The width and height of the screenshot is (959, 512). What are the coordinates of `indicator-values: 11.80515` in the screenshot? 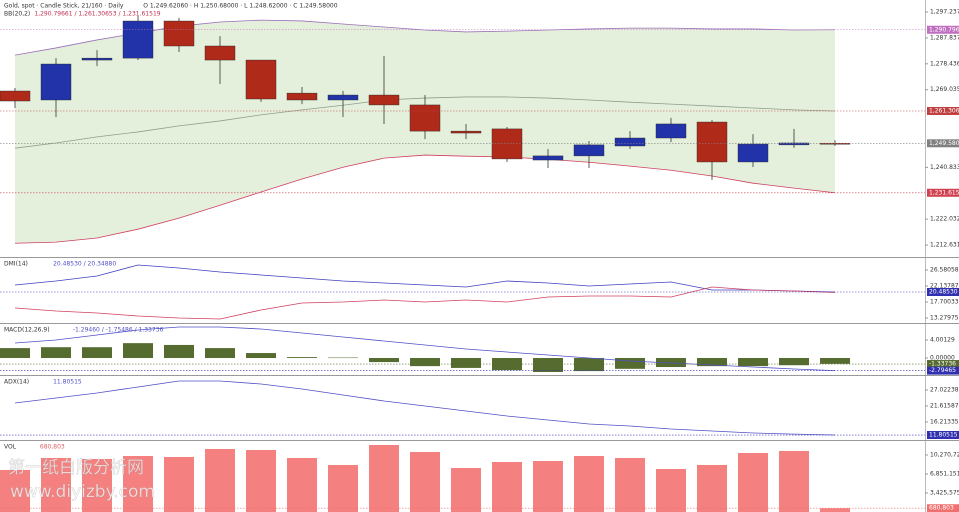 It's located at (67, 382).